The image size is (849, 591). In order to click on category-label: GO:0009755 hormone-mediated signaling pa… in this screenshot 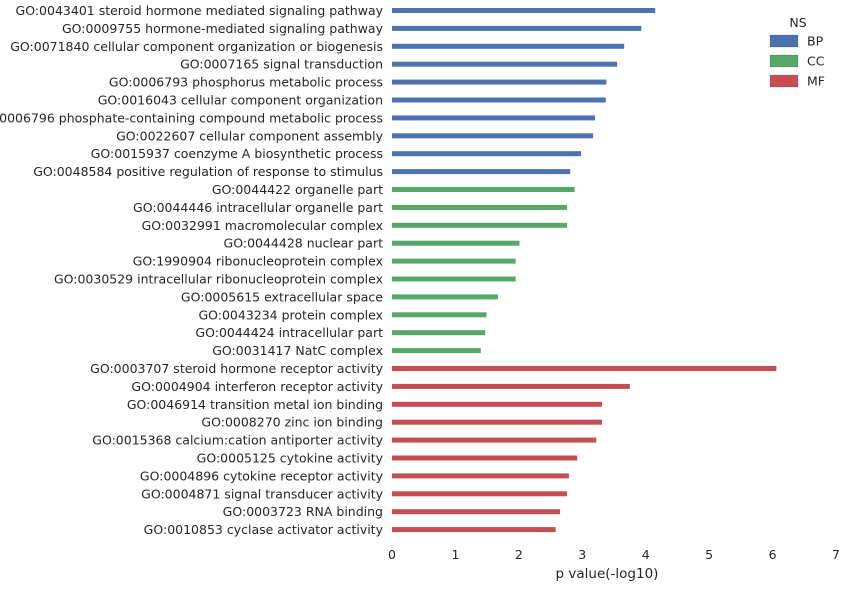, I will do `click(223, 28)`.